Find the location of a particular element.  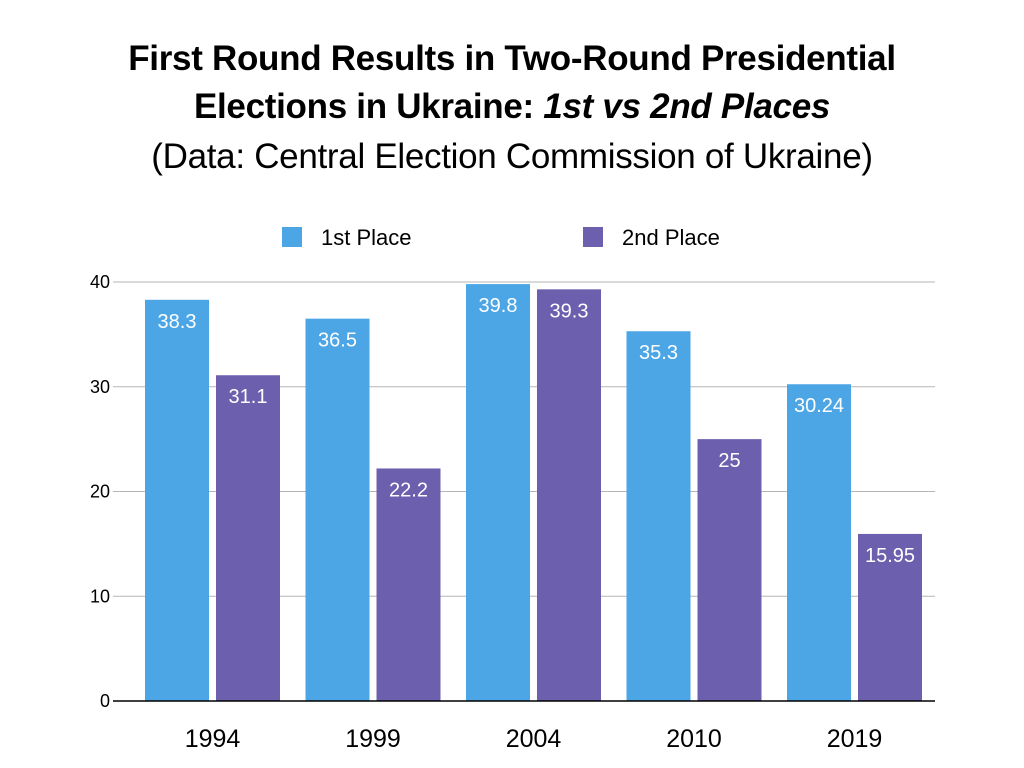

value-label: 30.24 is located at coordinates (819, 406).